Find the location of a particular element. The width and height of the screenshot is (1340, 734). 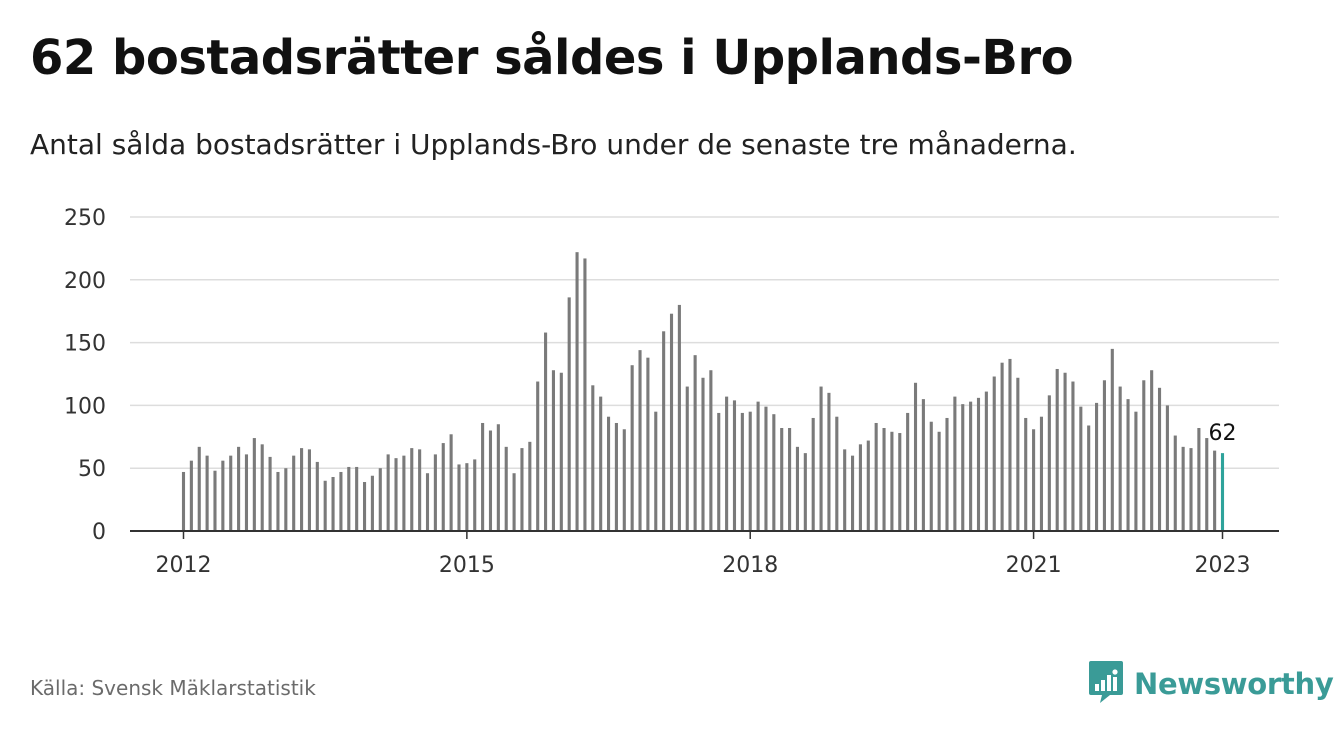

y-tick-label: 150 is located at coordinates (85, 344).